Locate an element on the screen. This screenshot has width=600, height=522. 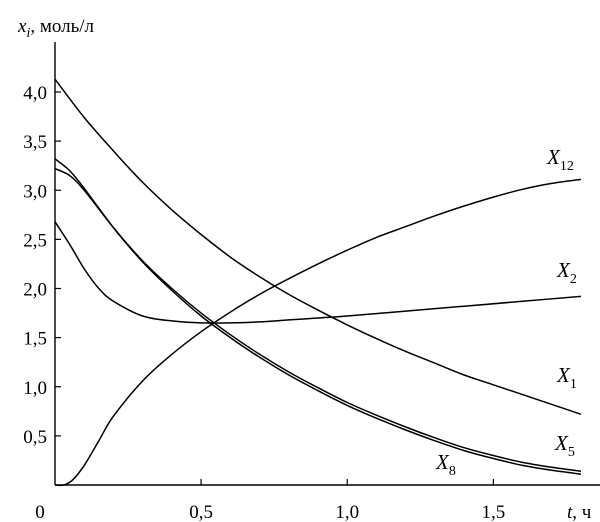
x-tick-label: 1,0 is located at coordinates (347, 512).